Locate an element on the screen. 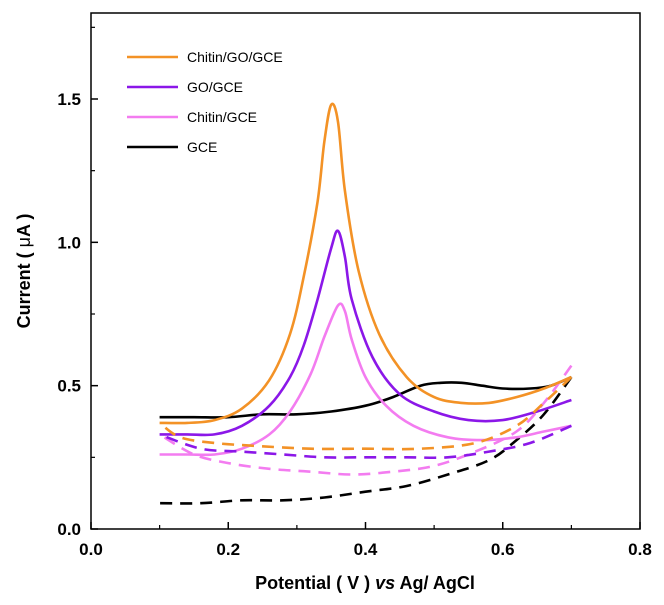 The height and width of the screenshot is (605, 664). y-tick-label: 0.0 is located at coordinates (69, 529).